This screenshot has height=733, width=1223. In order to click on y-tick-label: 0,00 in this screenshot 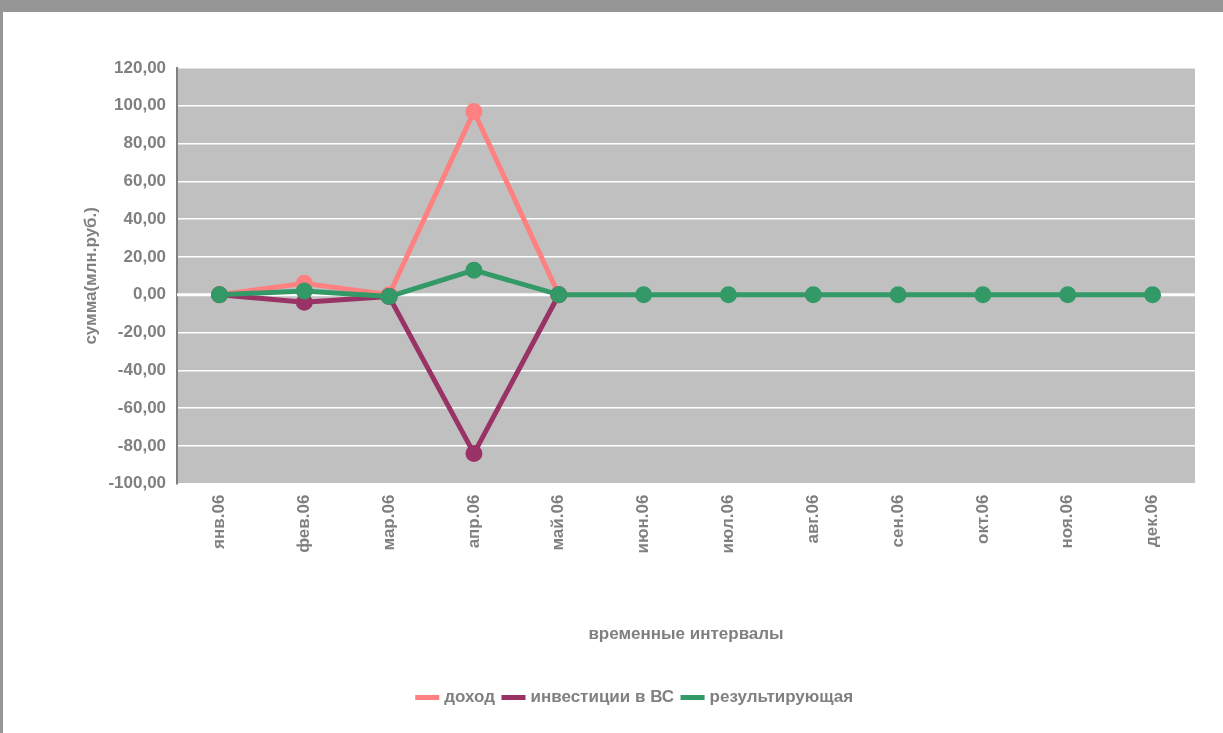, I will do `click(149, 294)`.